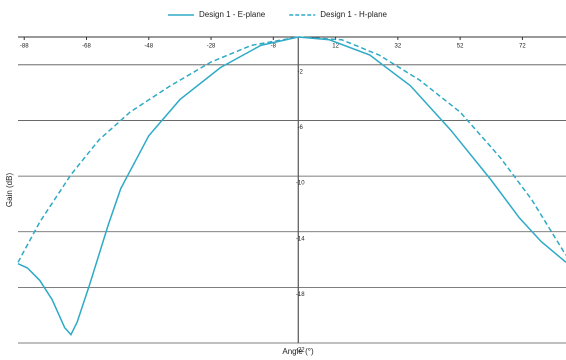 The image size is (566, 360). Describe the element at coordinates (211, 47) in the screenshot. I see `x-tick-label: -28` at that location.